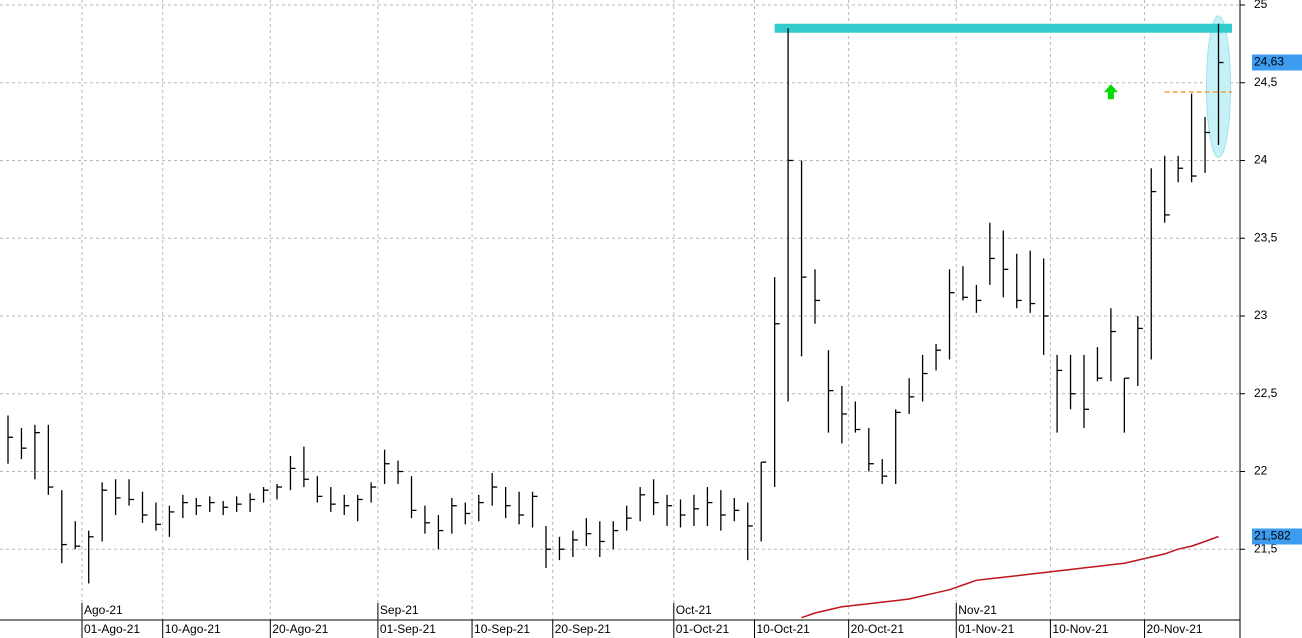 The height and width of the screenshot is (638, 1302). What do you see at coordinates (112, 629) in the screenshot?
I see `x-tick-label: 01-Ago-21` at bounding box center [112, 629].